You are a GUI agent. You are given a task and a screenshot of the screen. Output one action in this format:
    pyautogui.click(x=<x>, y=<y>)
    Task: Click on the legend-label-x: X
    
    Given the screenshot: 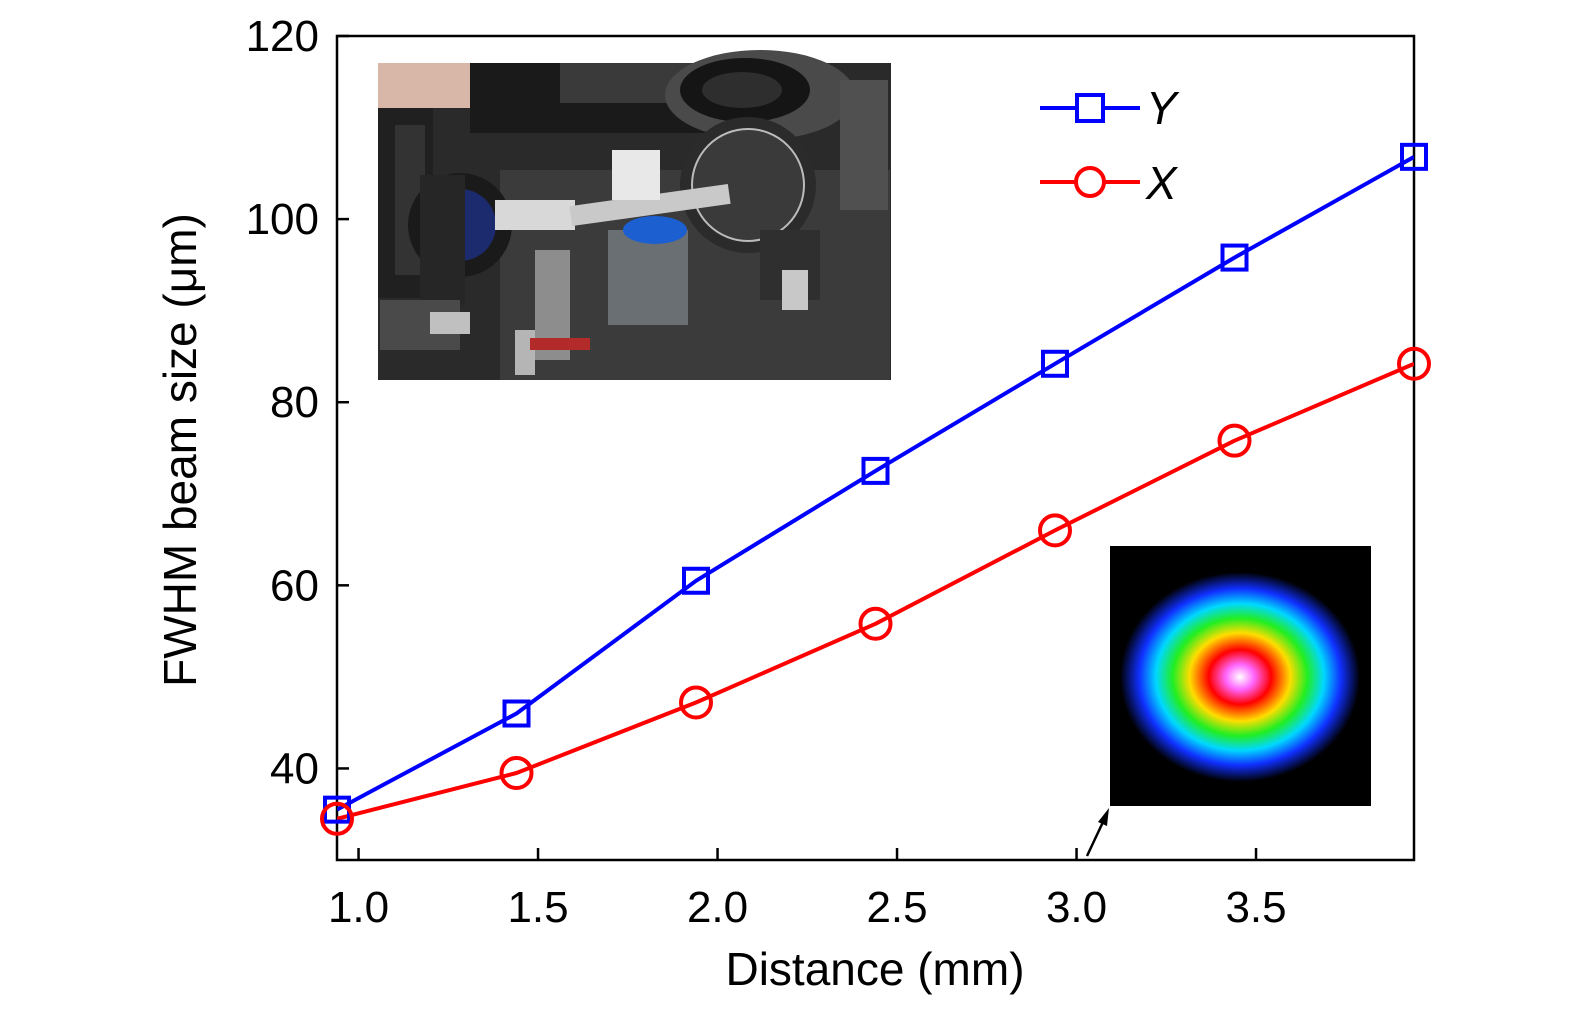 What is the action you would take?
    pyautogui.click(x=1162, y=183)
    